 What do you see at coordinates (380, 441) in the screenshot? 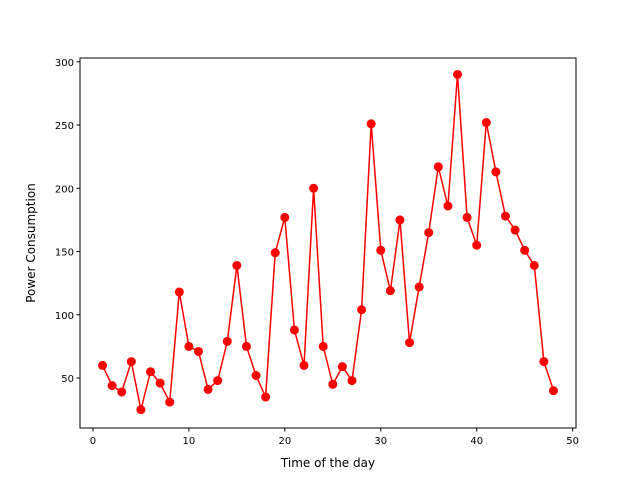
I see `x-tick-label: 30` at bounding box center [380, 441].